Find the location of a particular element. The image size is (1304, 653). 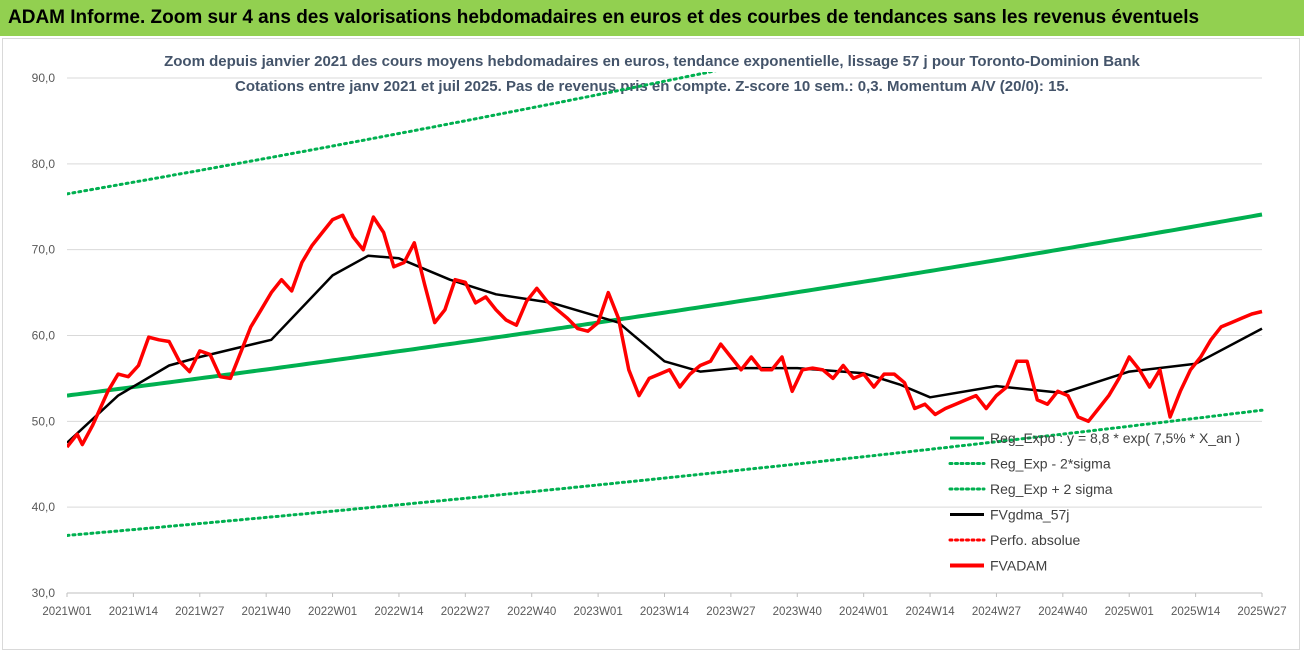

x-tick-label: 2023W01 is located at coordinates (597, 612).